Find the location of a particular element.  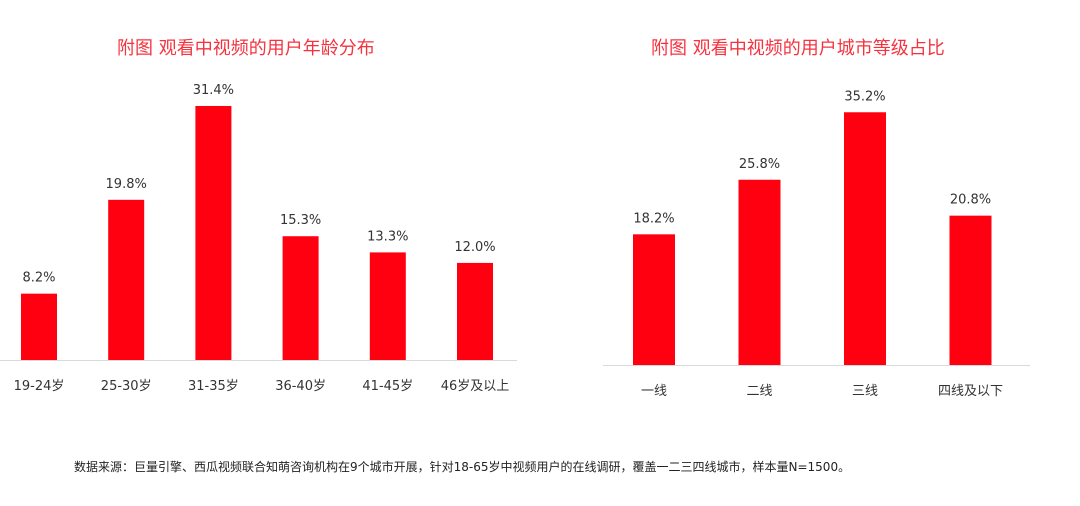

city-chart-title: 附图 观看中视频的用户城市等级占比 is located at coordinates (798, 48).